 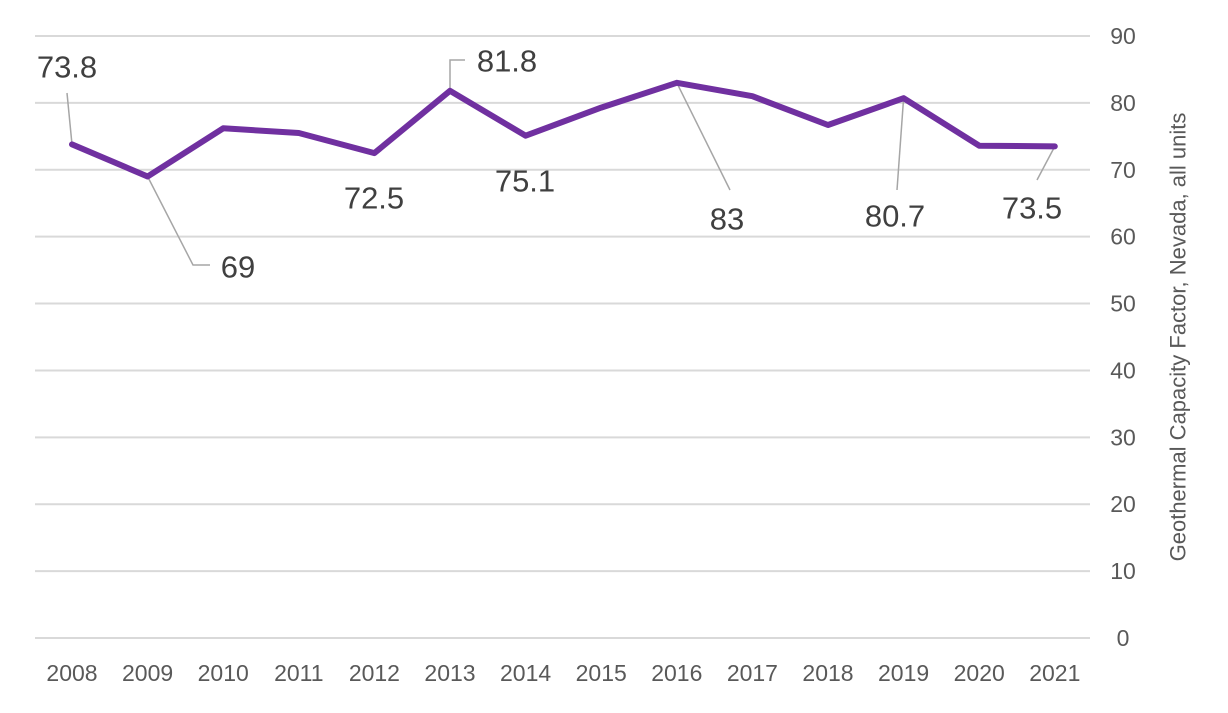 What do you see at coordinates (1123, 638) in the screenshot?
I see `y-tick-label: 0` at bounding box center [1123, 638].